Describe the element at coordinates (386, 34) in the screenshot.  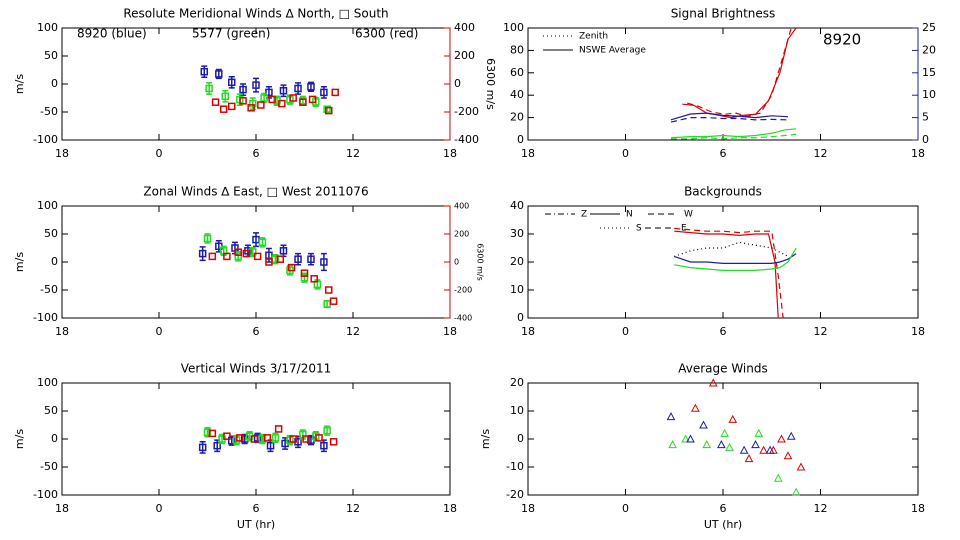
I see `annotation: 6300 (red)` at that location.